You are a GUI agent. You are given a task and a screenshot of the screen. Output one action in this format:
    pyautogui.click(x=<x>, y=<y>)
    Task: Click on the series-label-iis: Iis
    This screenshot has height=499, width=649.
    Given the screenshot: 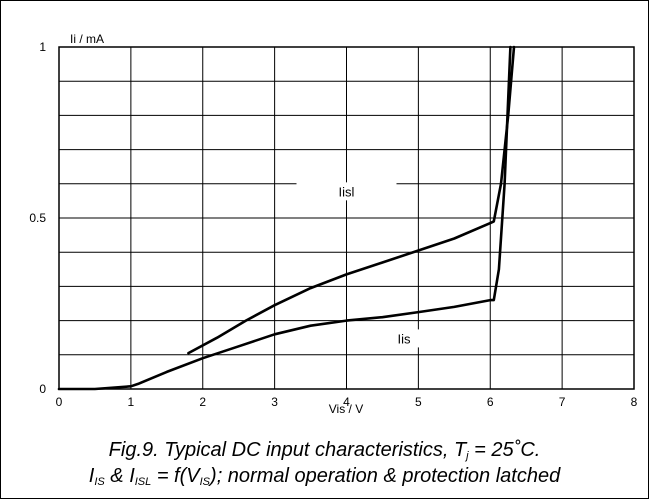 What is the action you would take?
    pyautogui.click(x=405, y=338)
    